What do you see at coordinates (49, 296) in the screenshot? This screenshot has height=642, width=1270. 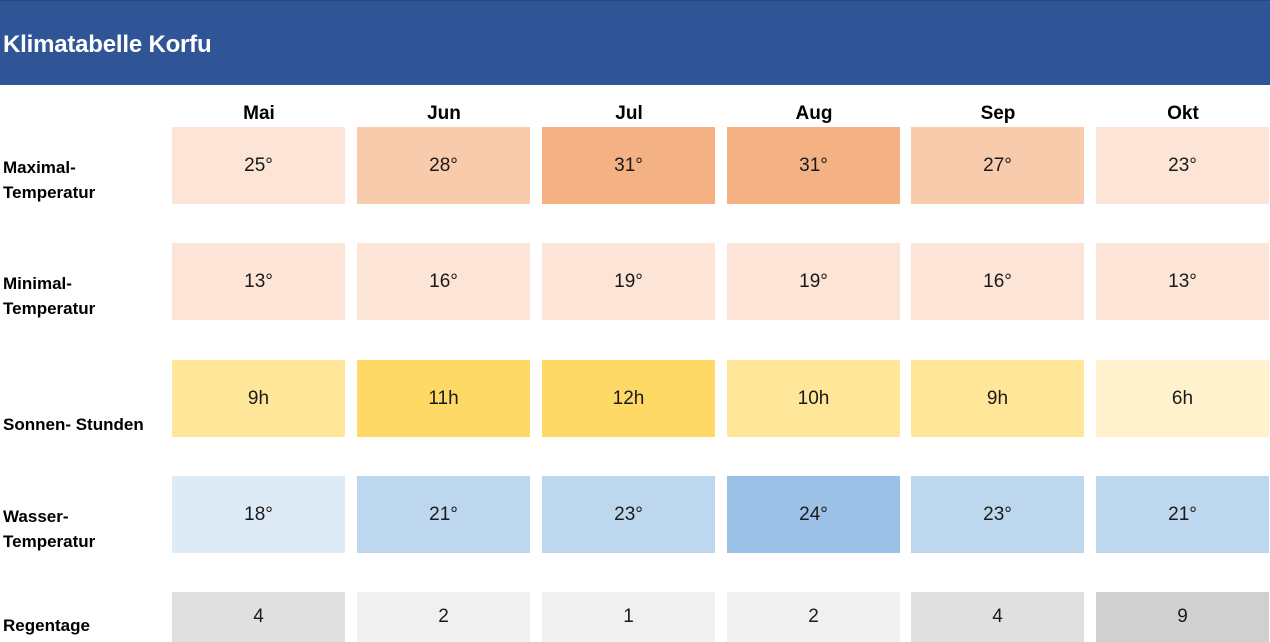 I see `row-label-min-temp: Minimal- Temperatur` at bounding box center [49, 296].